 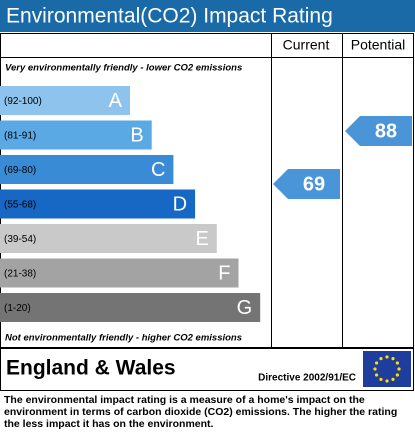 I want to click on band-letter: E, so click(x=201, y=239).